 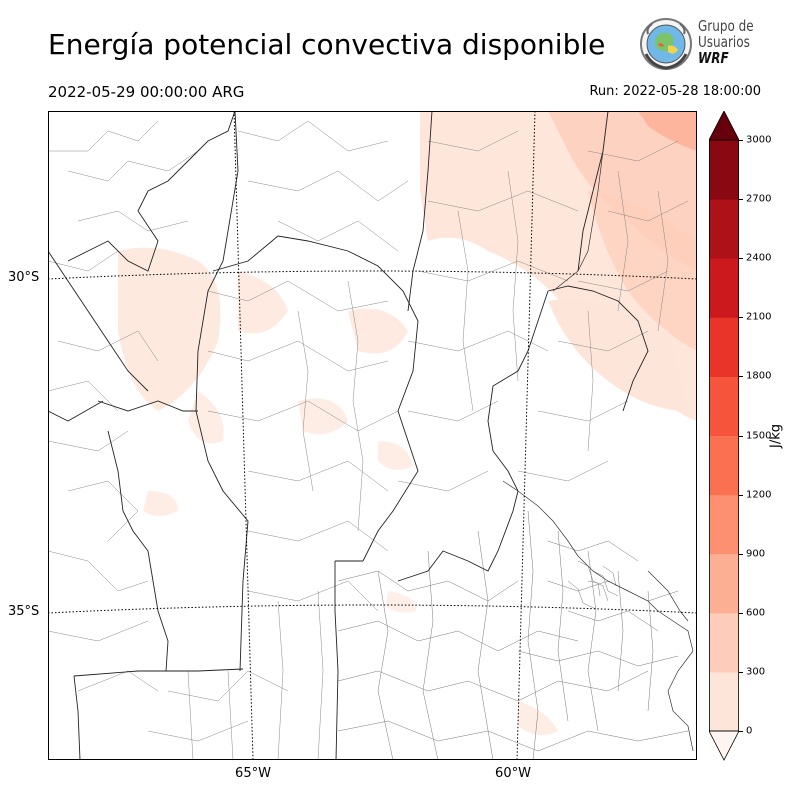 What do you see at coordinates (759, 495) in the screenshot?
I see `colorbar-tick-label: 1200` at bounding box center [759, 495].